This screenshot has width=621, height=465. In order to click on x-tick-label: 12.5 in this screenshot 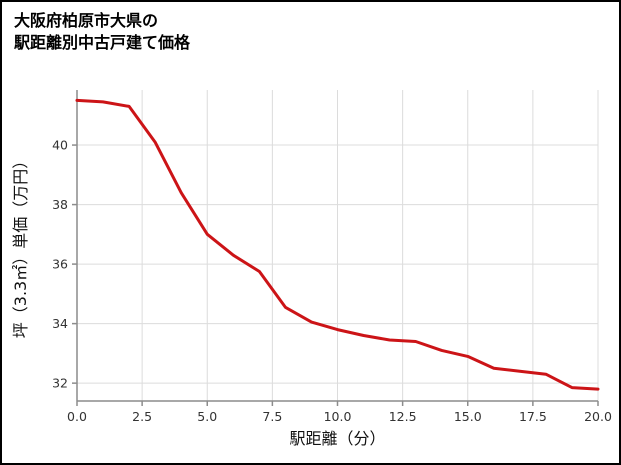, I will do `click(403, 416)`.